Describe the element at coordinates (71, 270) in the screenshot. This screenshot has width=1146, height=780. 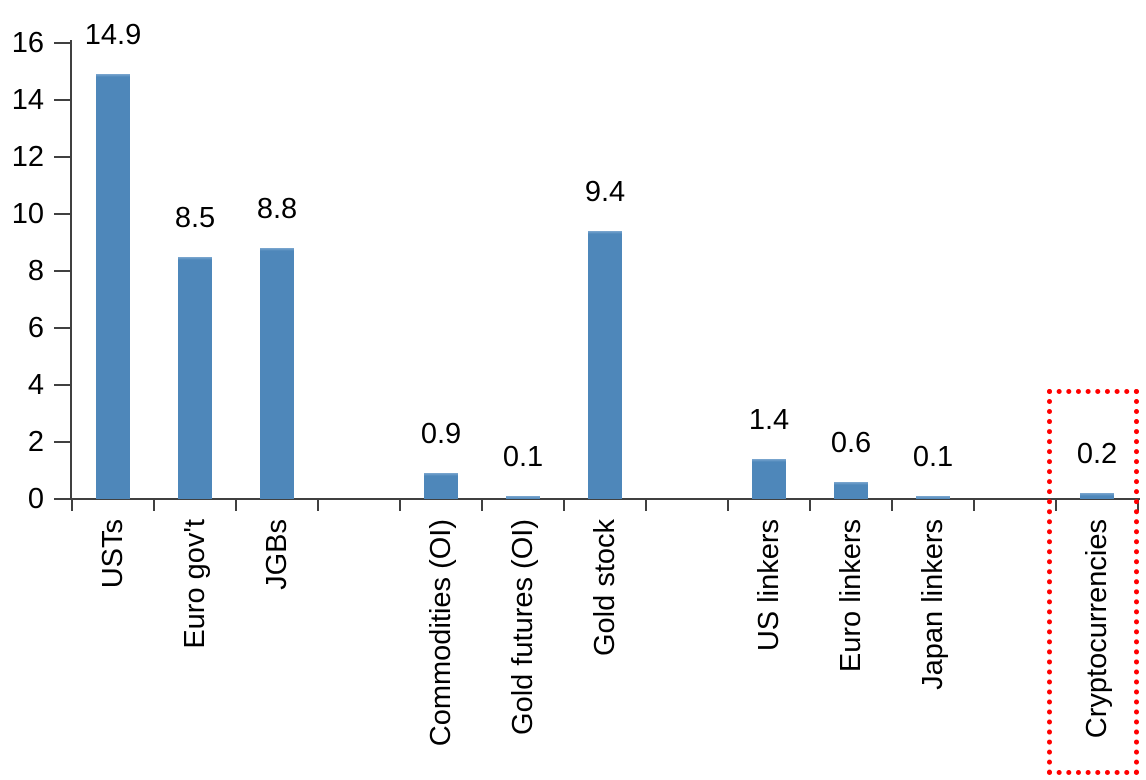
I see `y-axis-line` at that location.